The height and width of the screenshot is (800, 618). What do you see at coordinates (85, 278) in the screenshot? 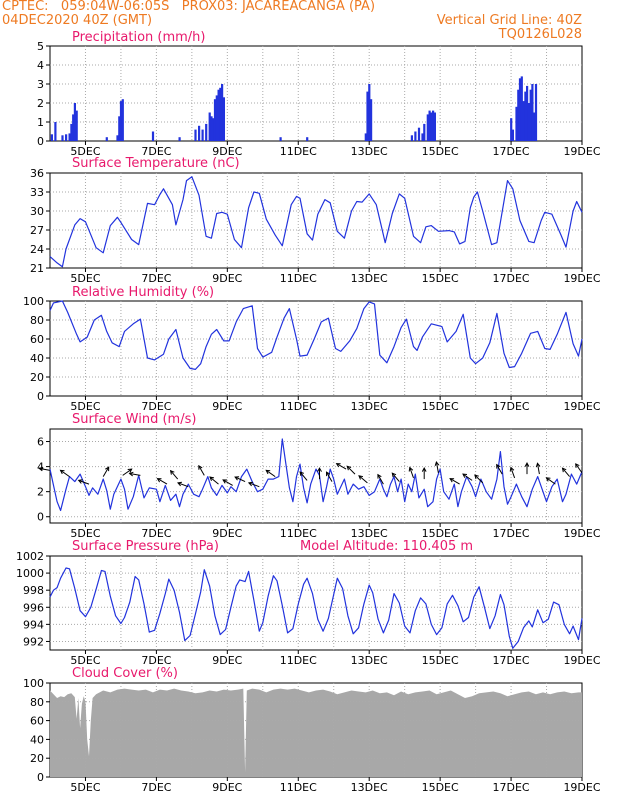
I see `panel2-xtick-label: 5DEC` at bounding box center [85, 278].